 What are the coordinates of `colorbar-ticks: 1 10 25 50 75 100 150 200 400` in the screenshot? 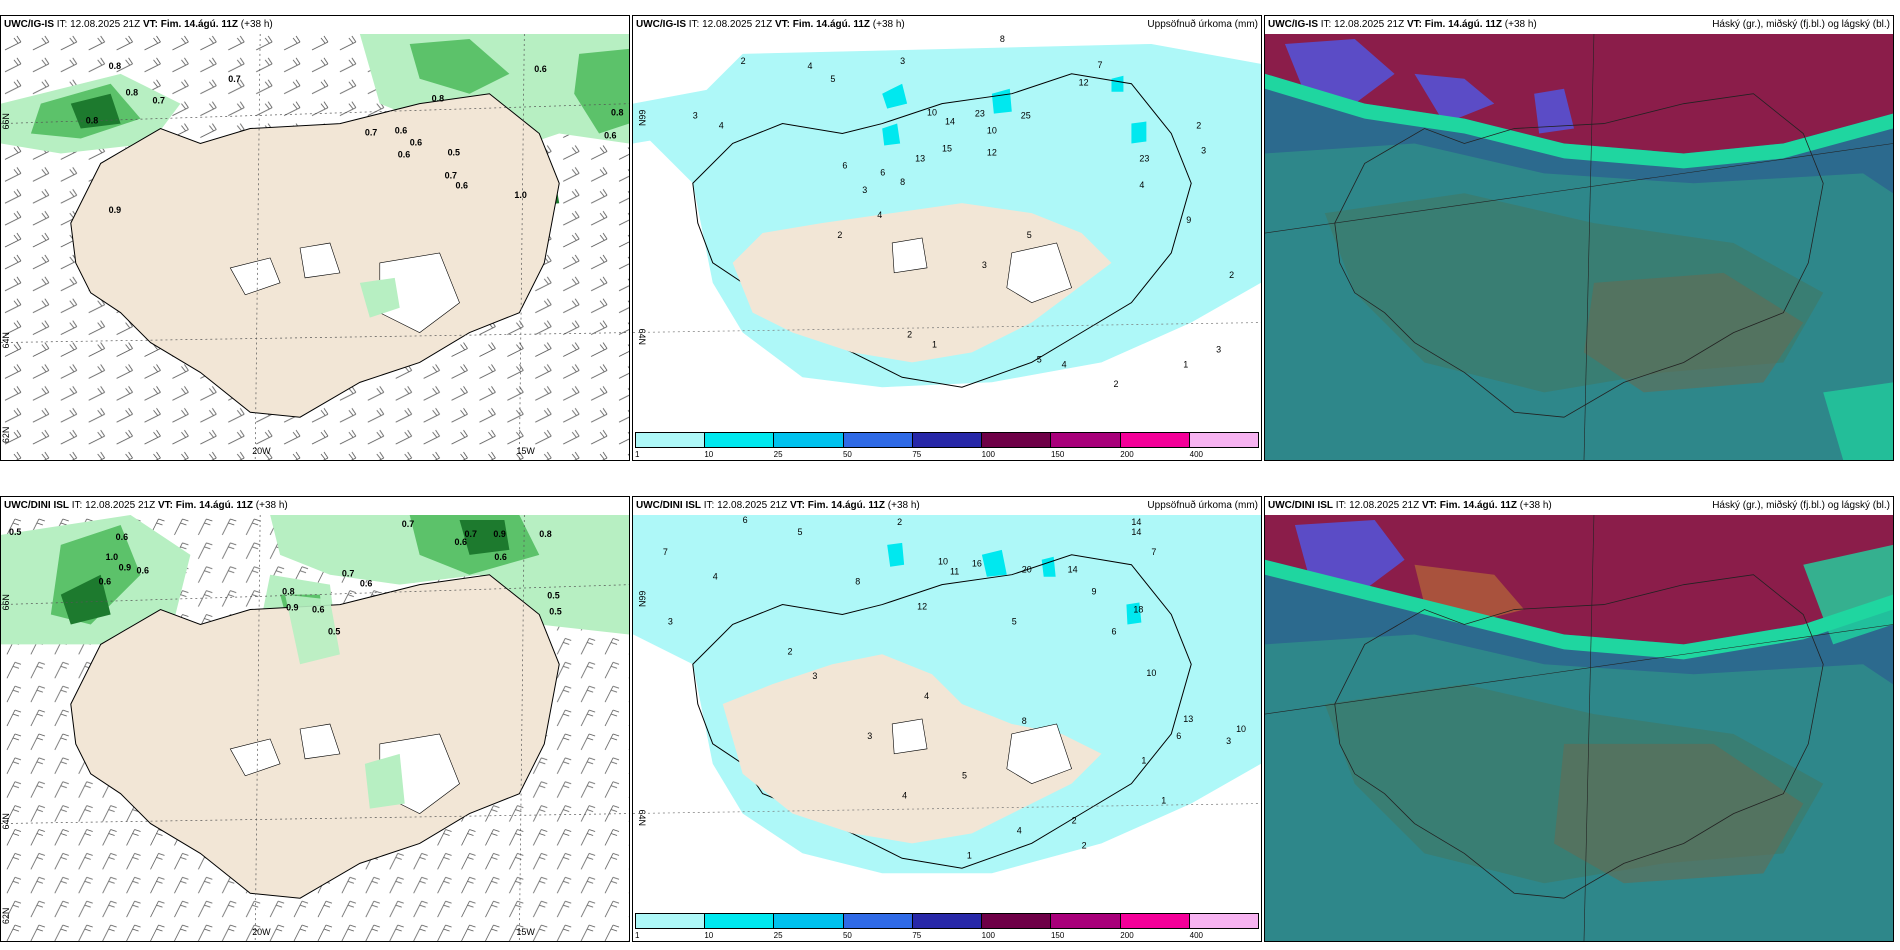 It's located at (947, 935).